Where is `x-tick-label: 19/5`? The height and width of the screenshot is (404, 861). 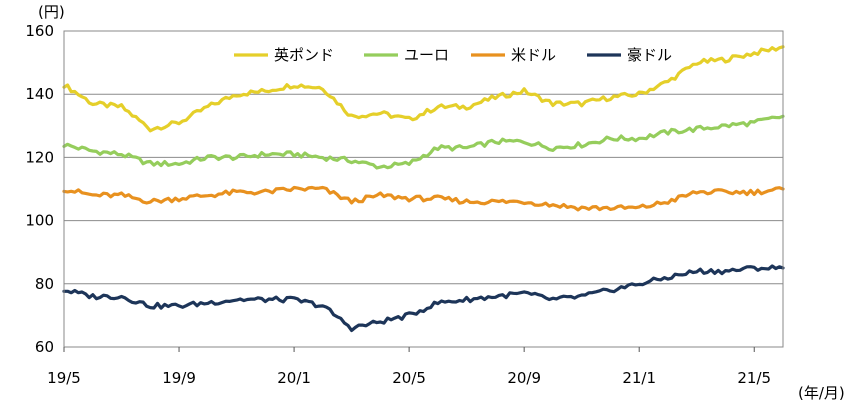 x-tick-label: 19/5 is located at coordinates (64, 378).